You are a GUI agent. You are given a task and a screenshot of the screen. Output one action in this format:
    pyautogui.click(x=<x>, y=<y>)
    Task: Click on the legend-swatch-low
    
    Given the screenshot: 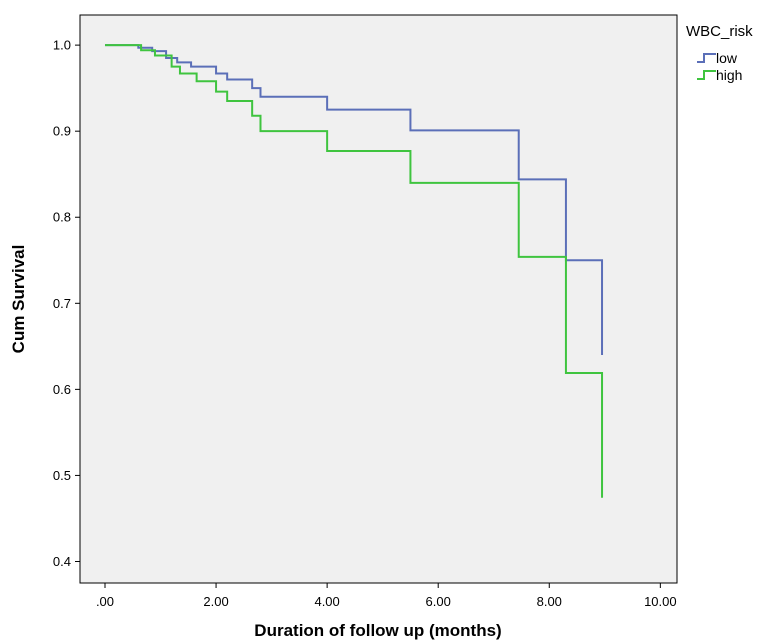 What is the action you would take?
    pyautogui.click(x=706, y=58)
    